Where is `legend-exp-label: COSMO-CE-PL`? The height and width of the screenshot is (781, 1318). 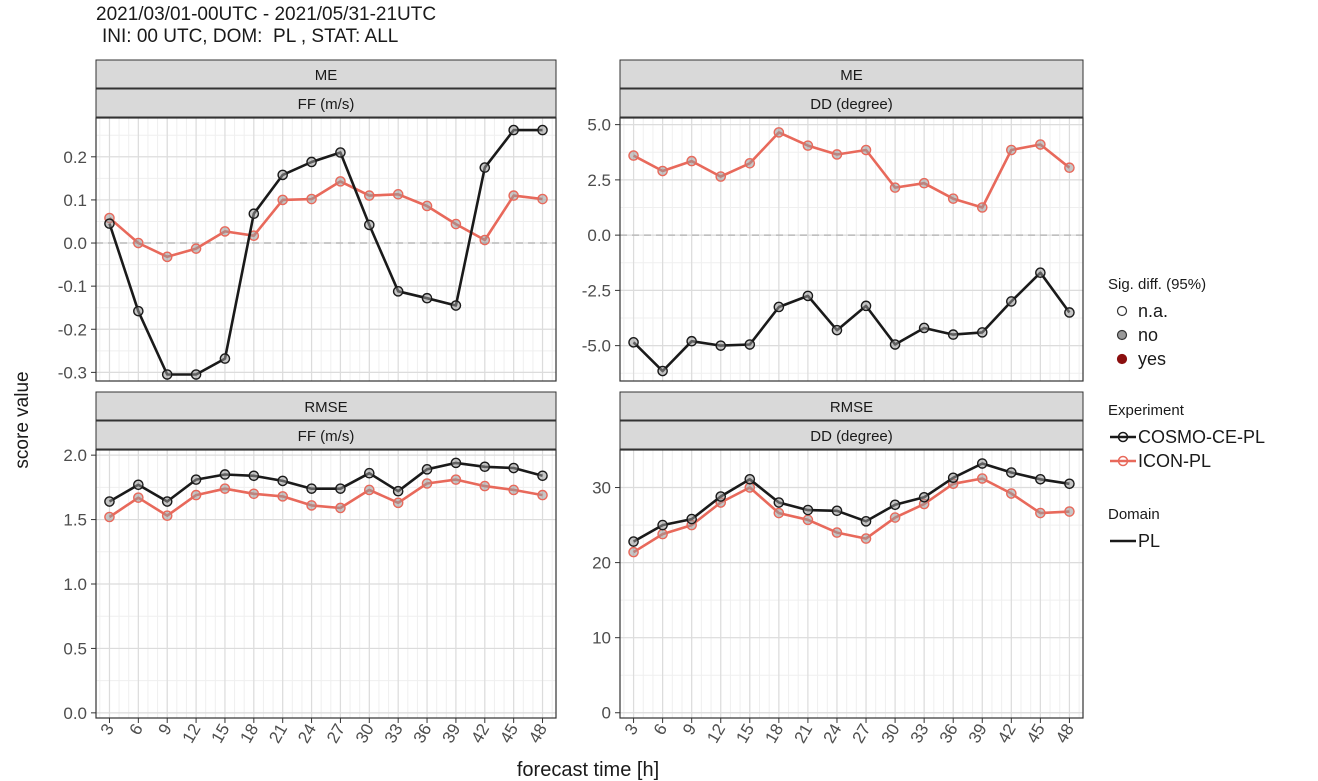
legend-exp-label: COSMO-CE-PL is located at coordinates (1202, 436).